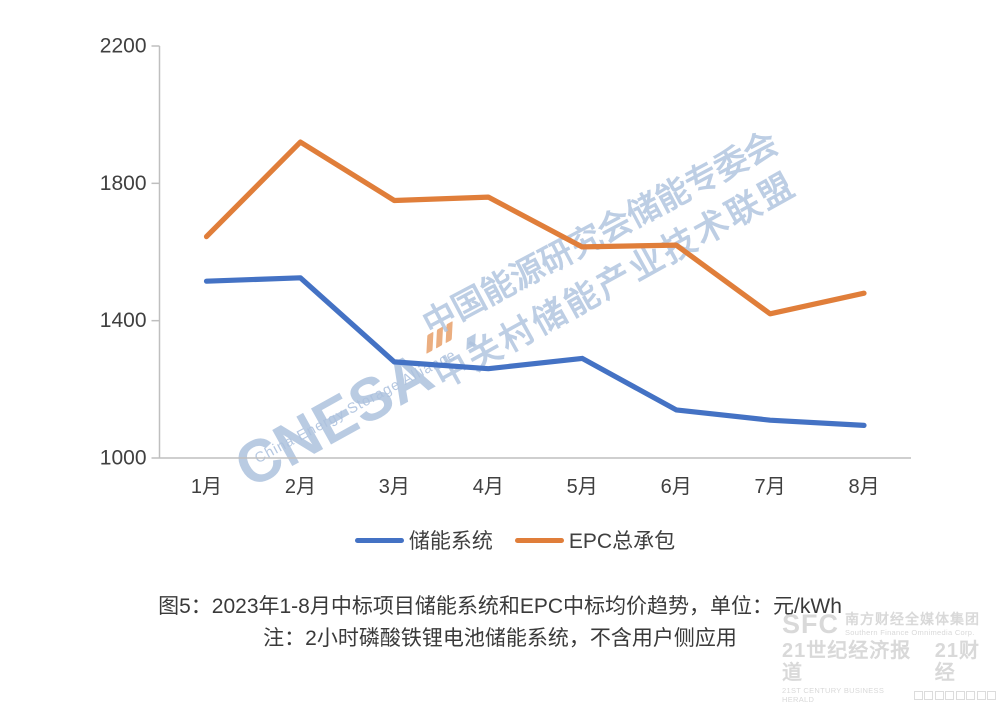 Image resolution: width=1000 pixels, height=708 pixels. I want to click on figure-note: 注：2小时磷酸铁锂电池储能系统，不含用户侧应用, so click(500, 638).